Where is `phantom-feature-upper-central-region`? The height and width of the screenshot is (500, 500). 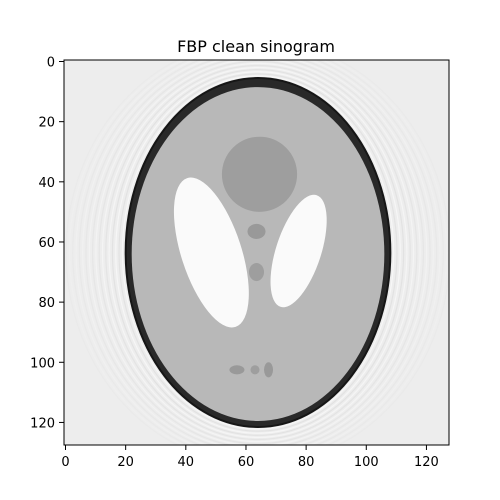 phantom-feature-upper-central-region is located at coordinates (259, 174).